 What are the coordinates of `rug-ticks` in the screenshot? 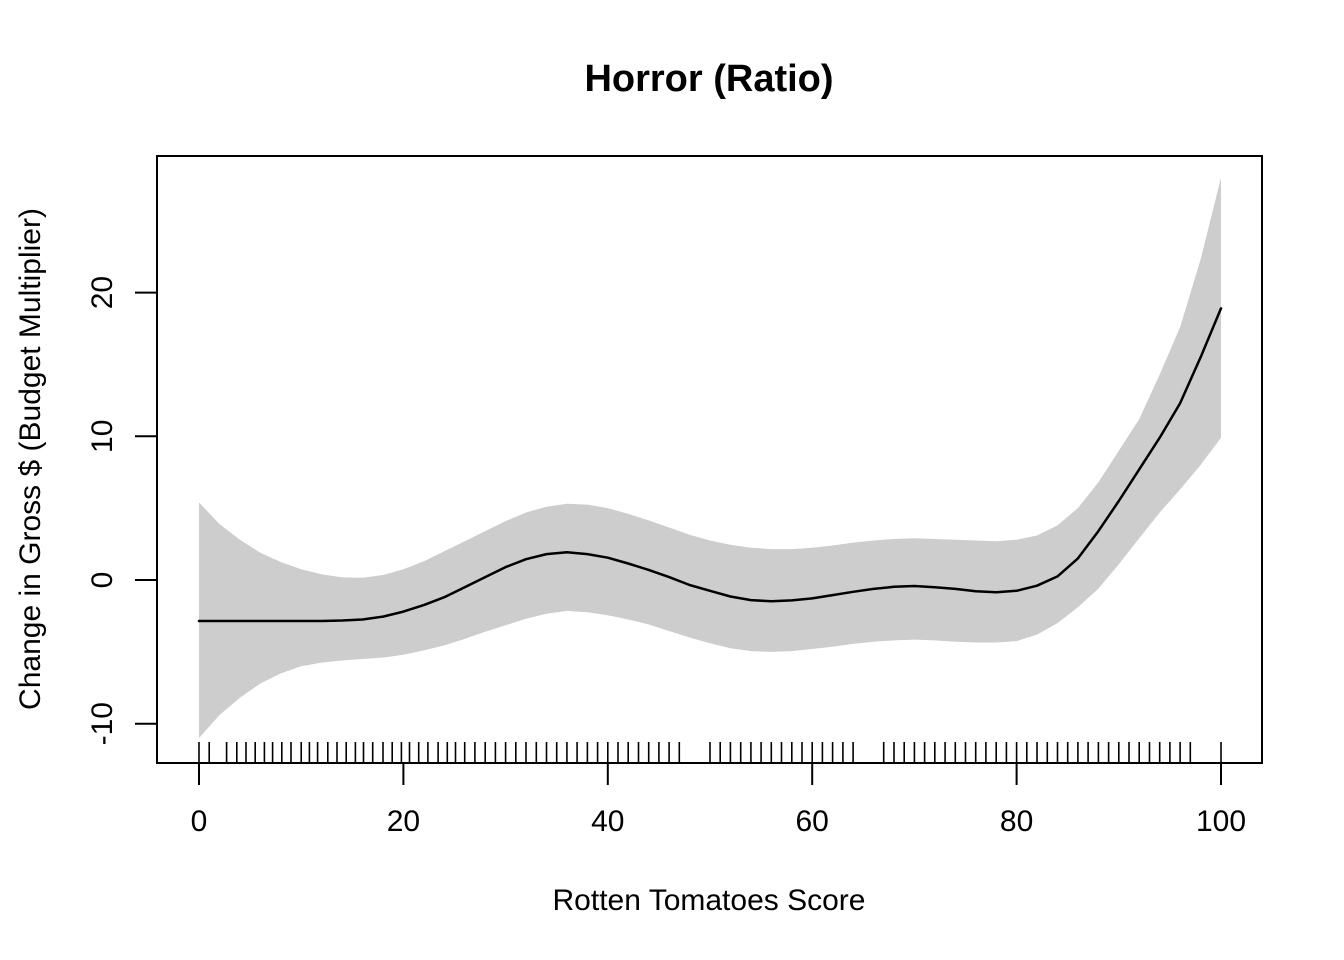 It's located at (710, 752).